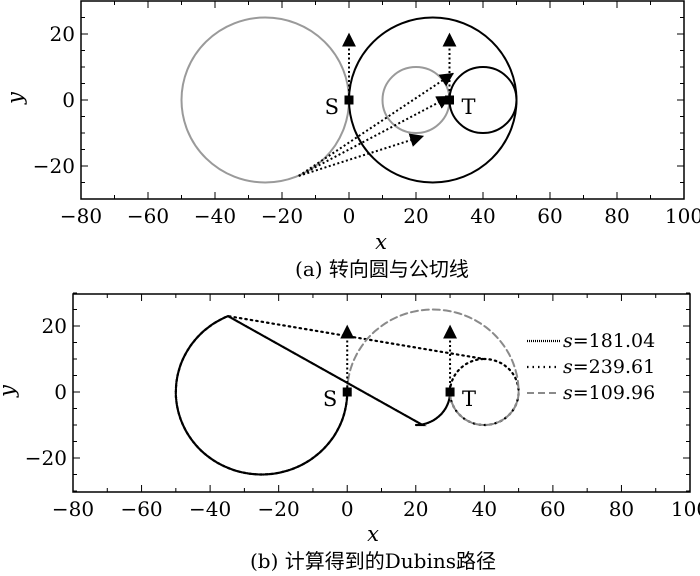 This screenshot has height=576, width=700. I want to click on panel-a-heading-arrows, so click(399, 66).